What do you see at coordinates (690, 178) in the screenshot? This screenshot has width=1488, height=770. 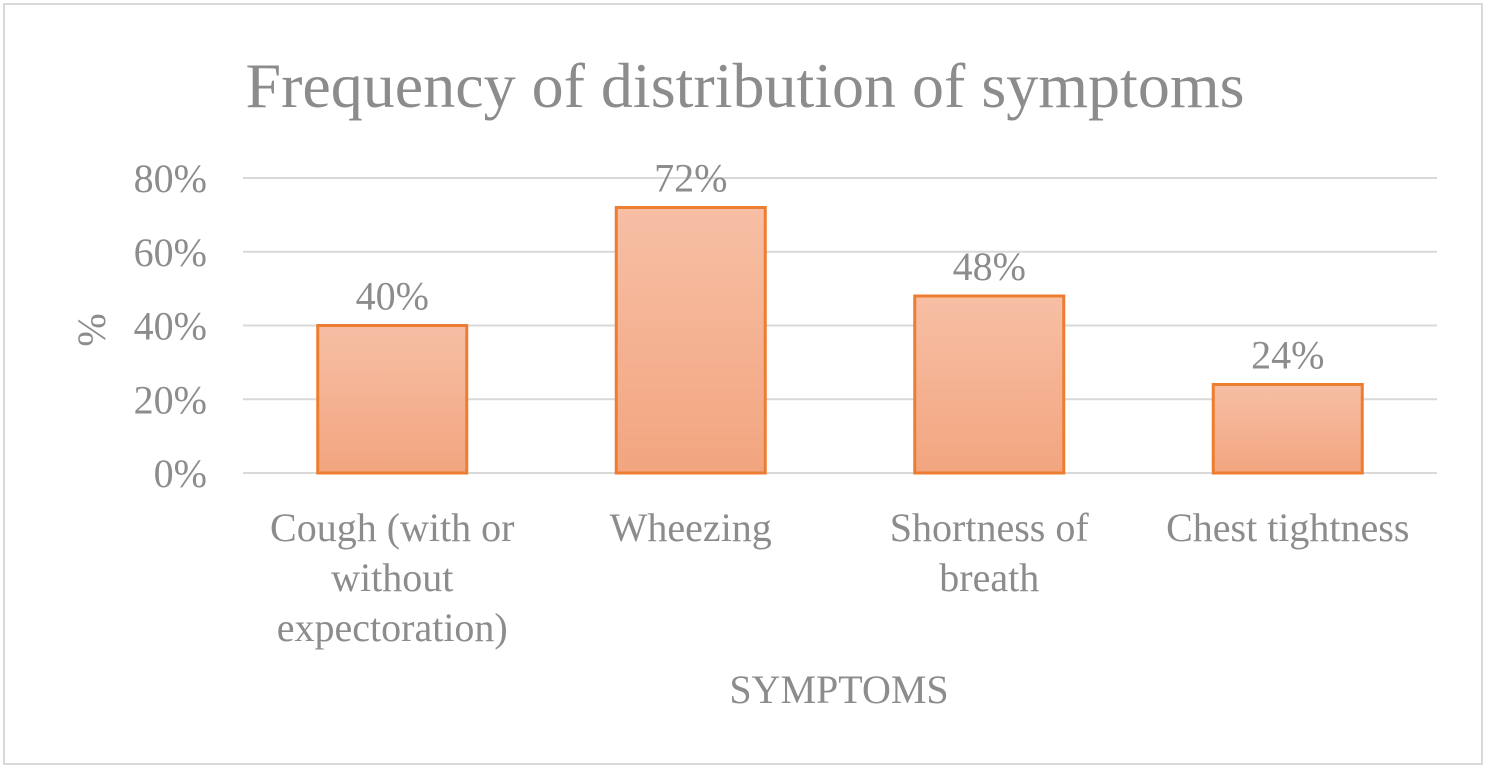 I see `data-label: 72%` at bounding box center [690, 178].